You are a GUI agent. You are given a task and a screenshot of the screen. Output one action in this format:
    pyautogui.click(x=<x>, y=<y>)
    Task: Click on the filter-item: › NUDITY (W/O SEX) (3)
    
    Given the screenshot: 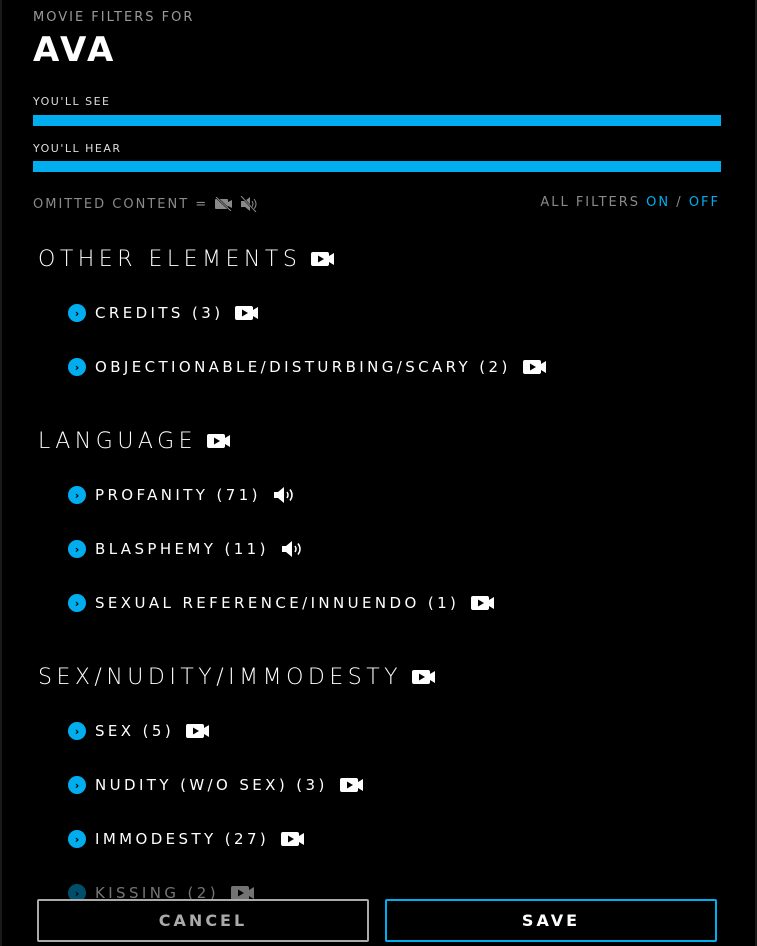 What is the action you would take?
    pyautogui.click(x=383, y=785)
    